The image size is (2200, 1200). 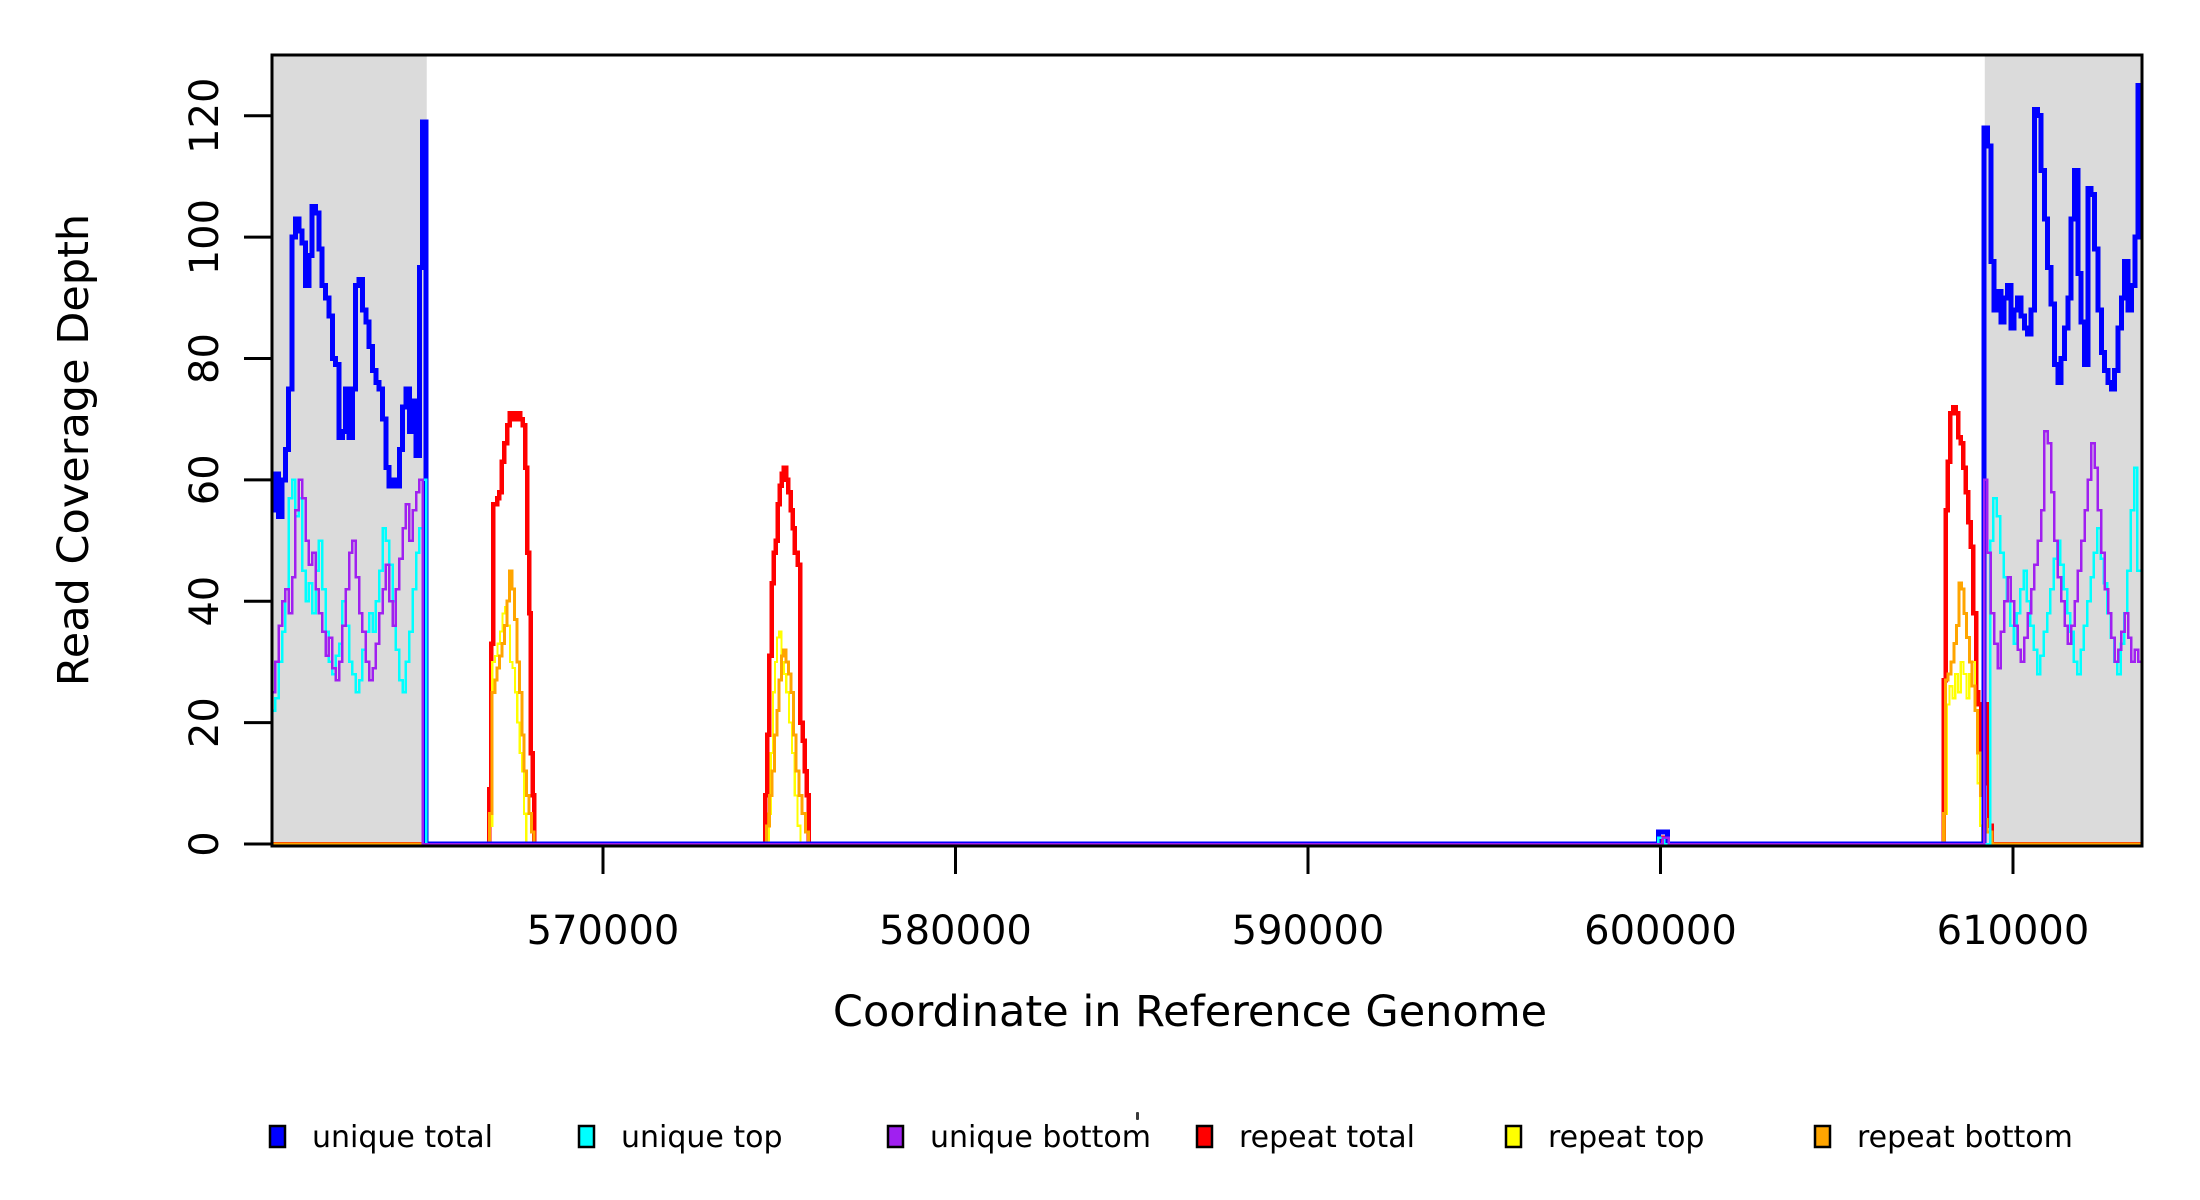 What do you see at coordinates (1204, 1136) in the screenshot?
I see `legend-swatch-repeat-total` at bounding box center [1204, 1136].